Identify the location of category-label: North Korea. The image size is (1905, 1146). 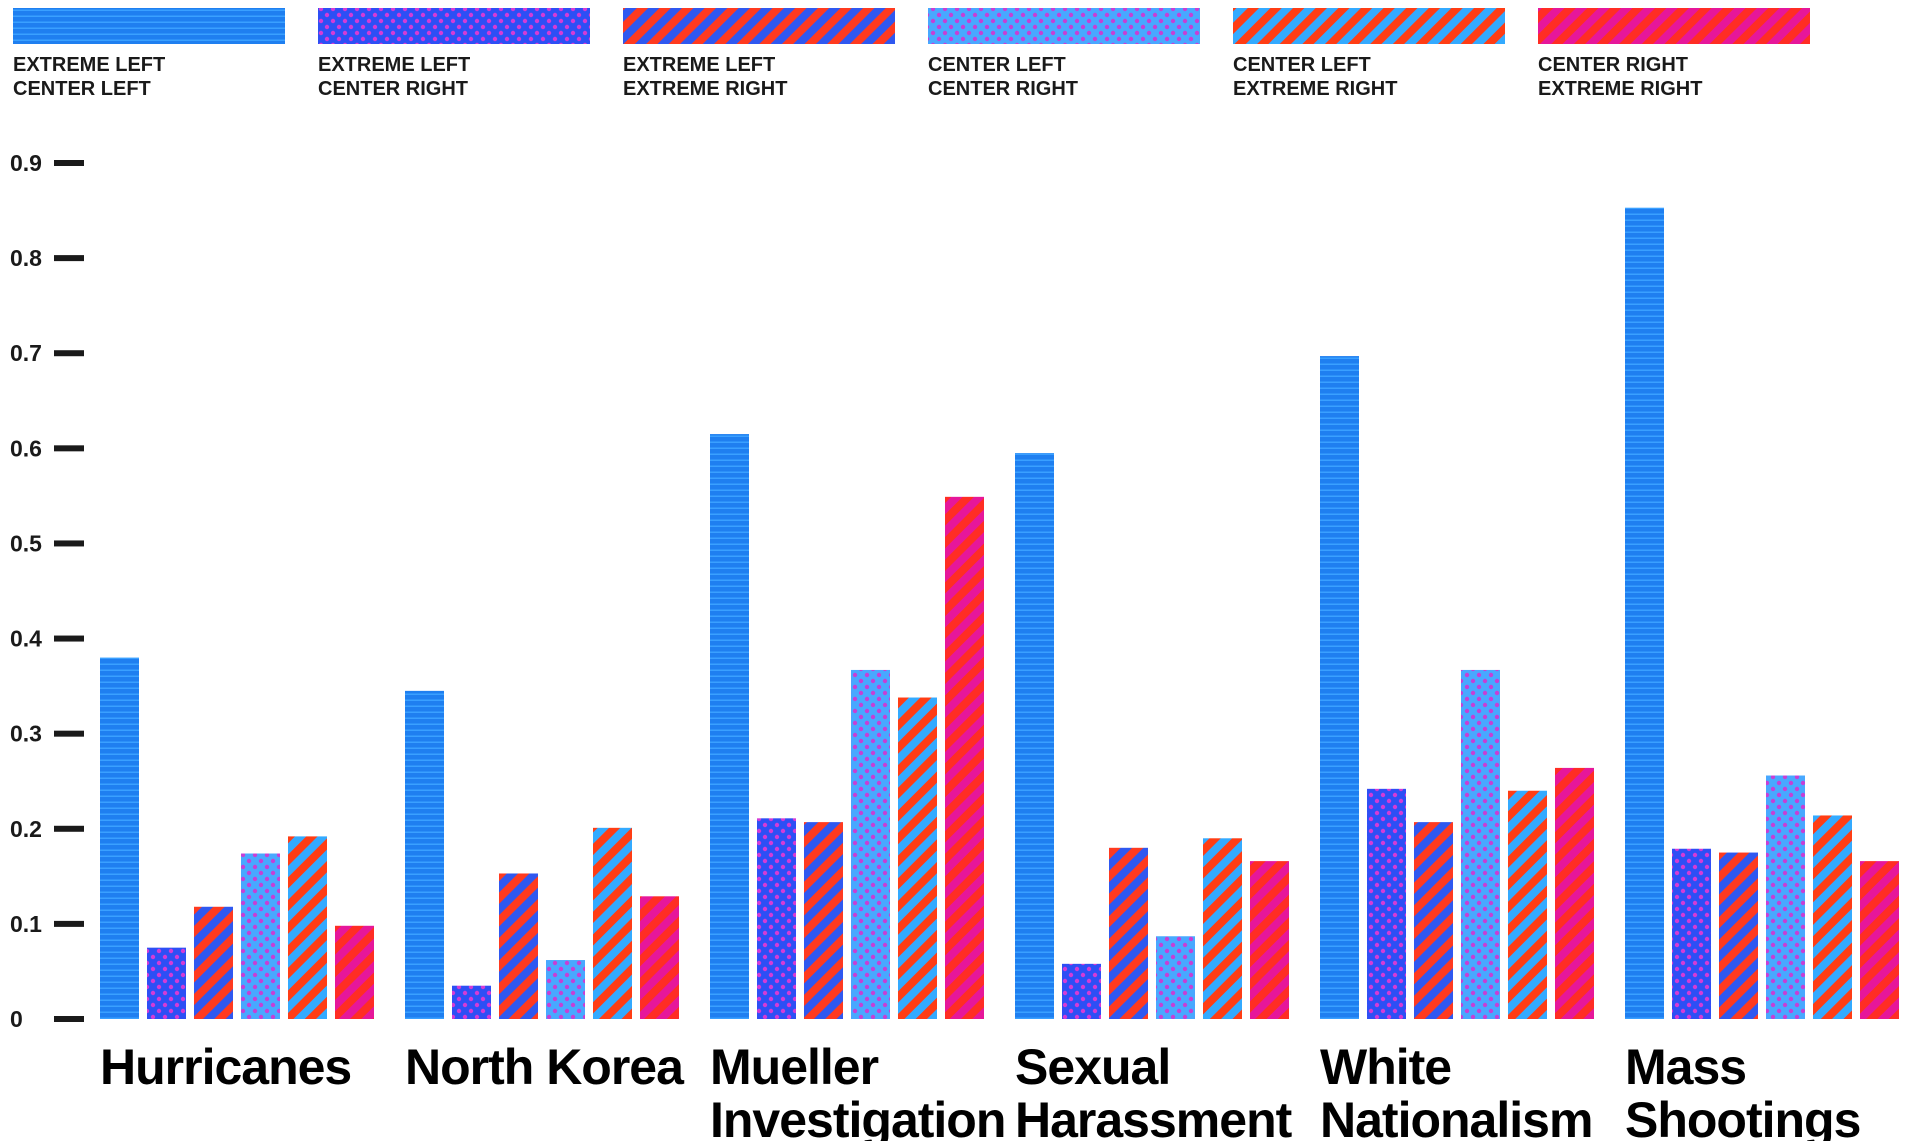
(545, 1067).